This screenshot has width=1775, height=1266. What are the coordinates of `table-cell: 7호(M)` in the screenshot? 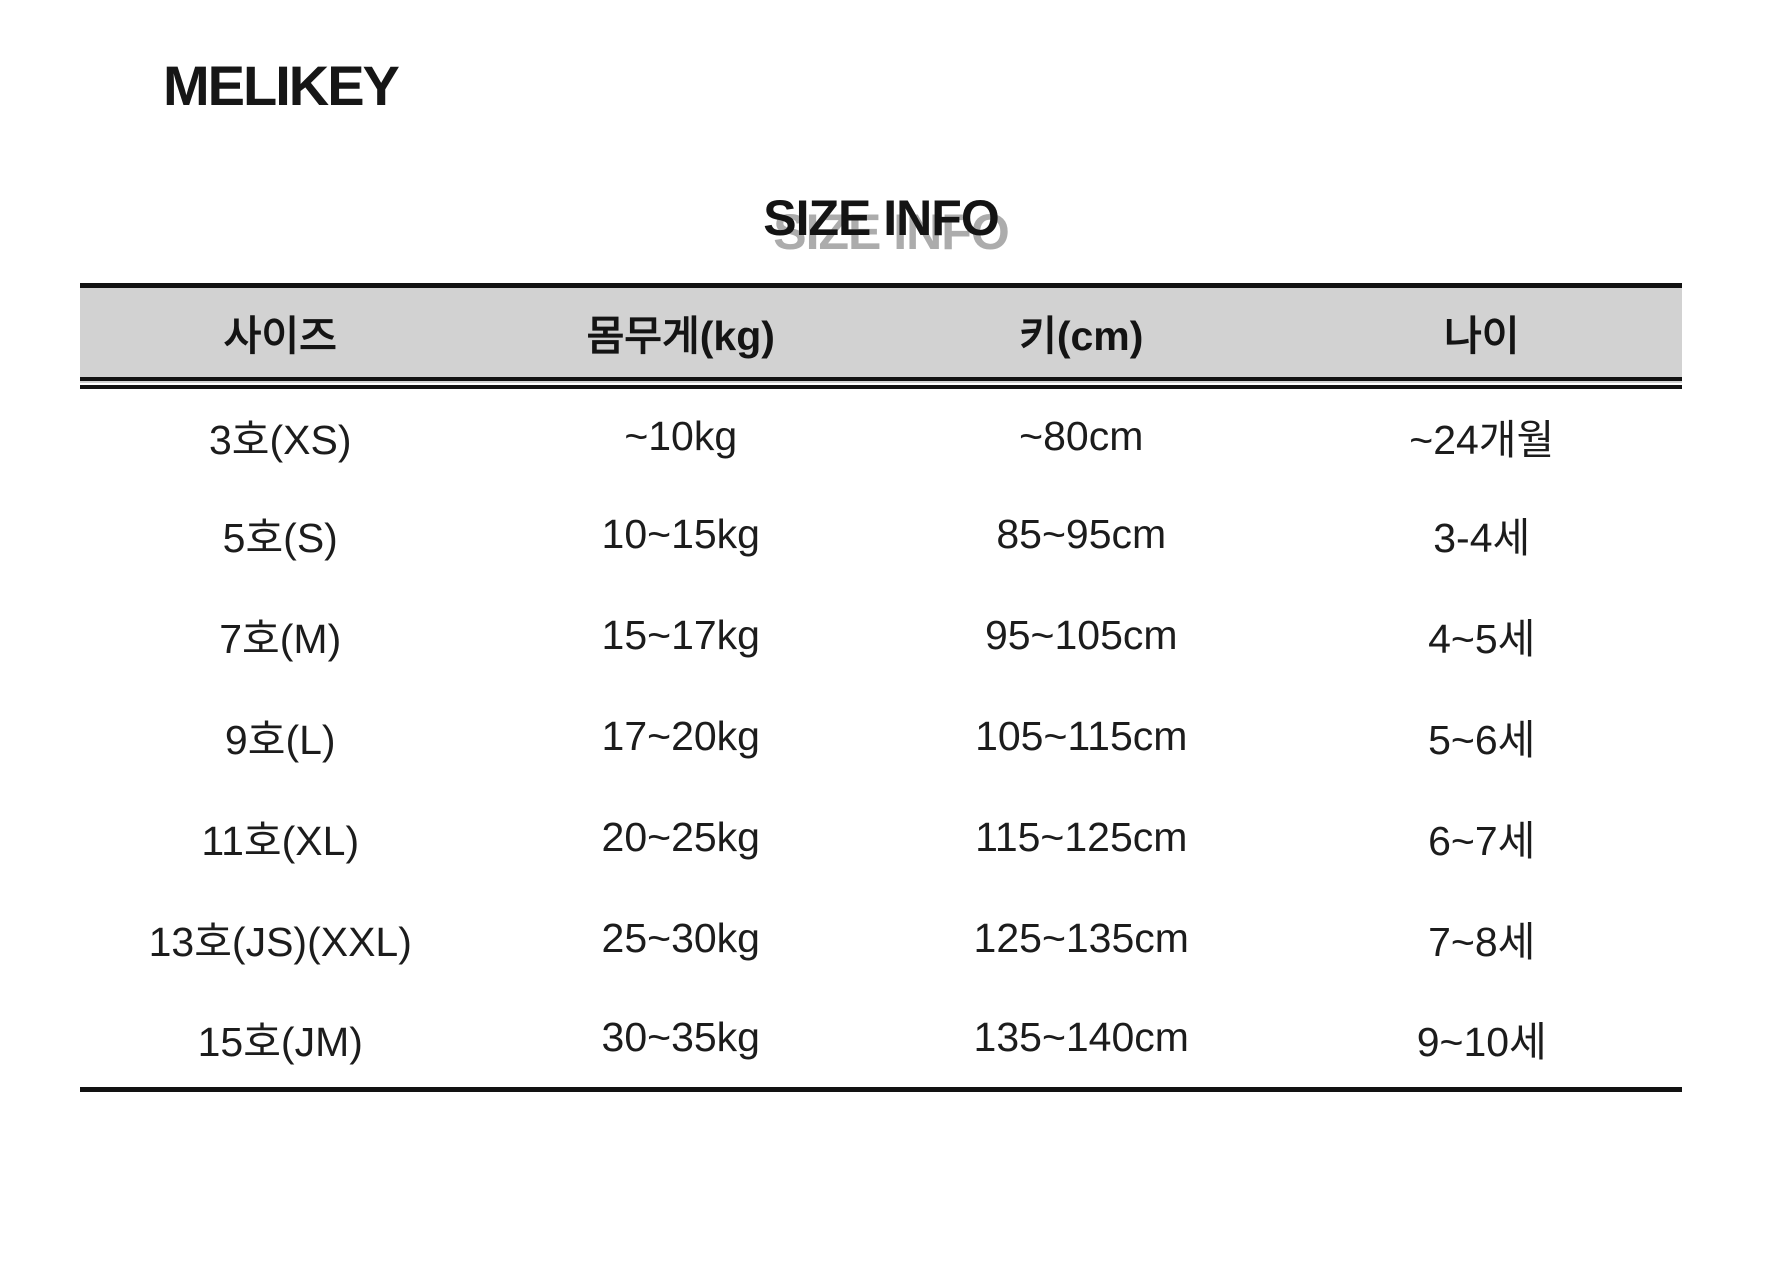 It's located at (280, 635).